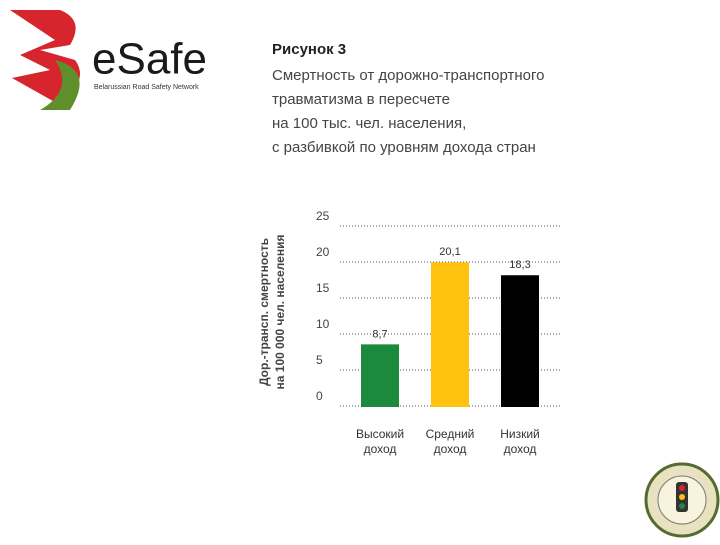 The width and height of the screenshot is (720, 545). What do you see at coordinates (449, 252) in the screenshot?
I see `value-label: 20,1` at bounding box center [449, 252].